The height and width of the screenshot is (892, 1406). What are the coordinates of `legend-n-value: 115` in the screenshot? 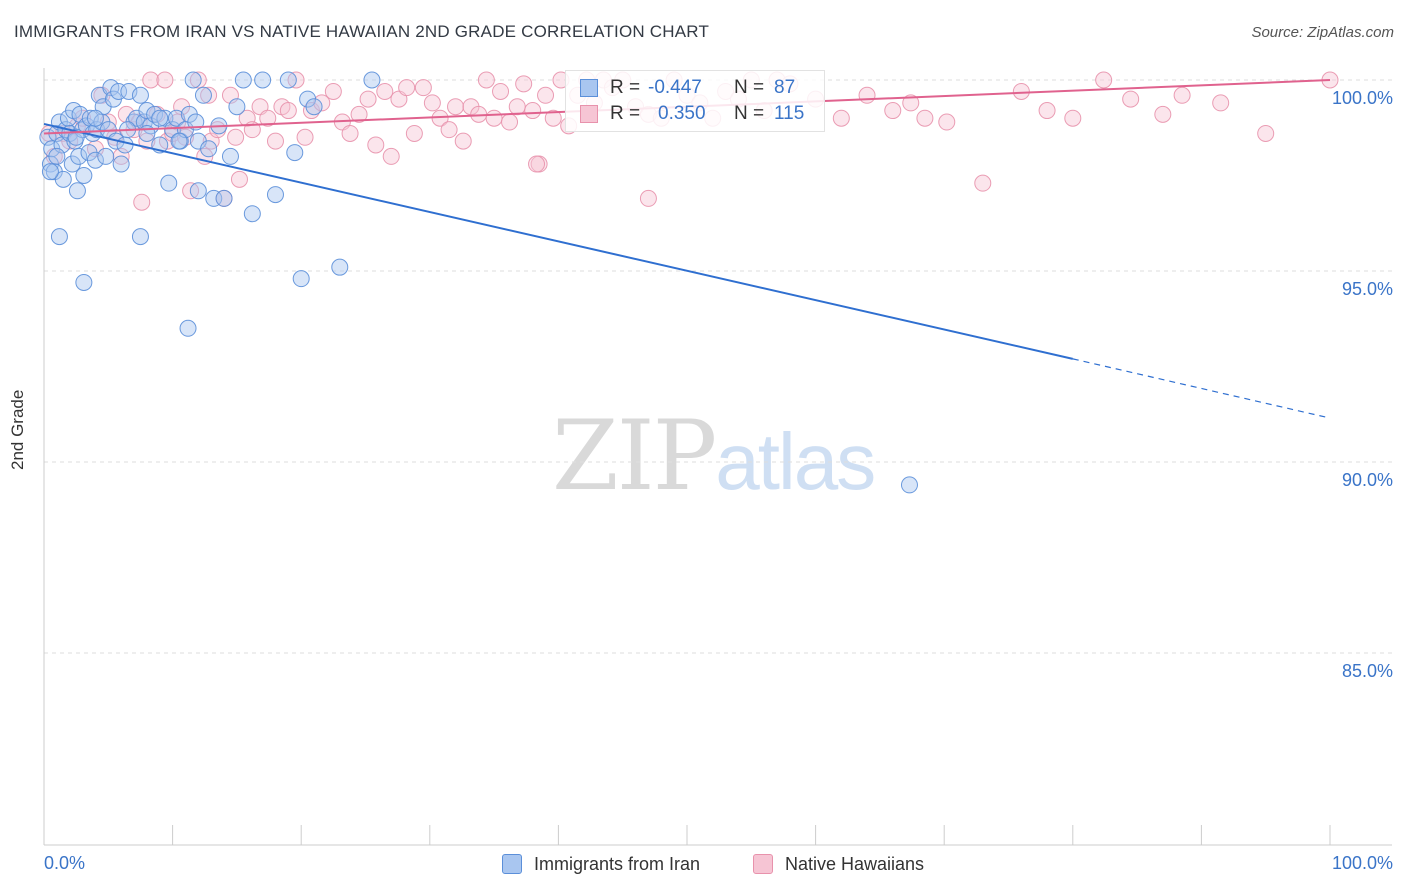 It's located at (789, 113).